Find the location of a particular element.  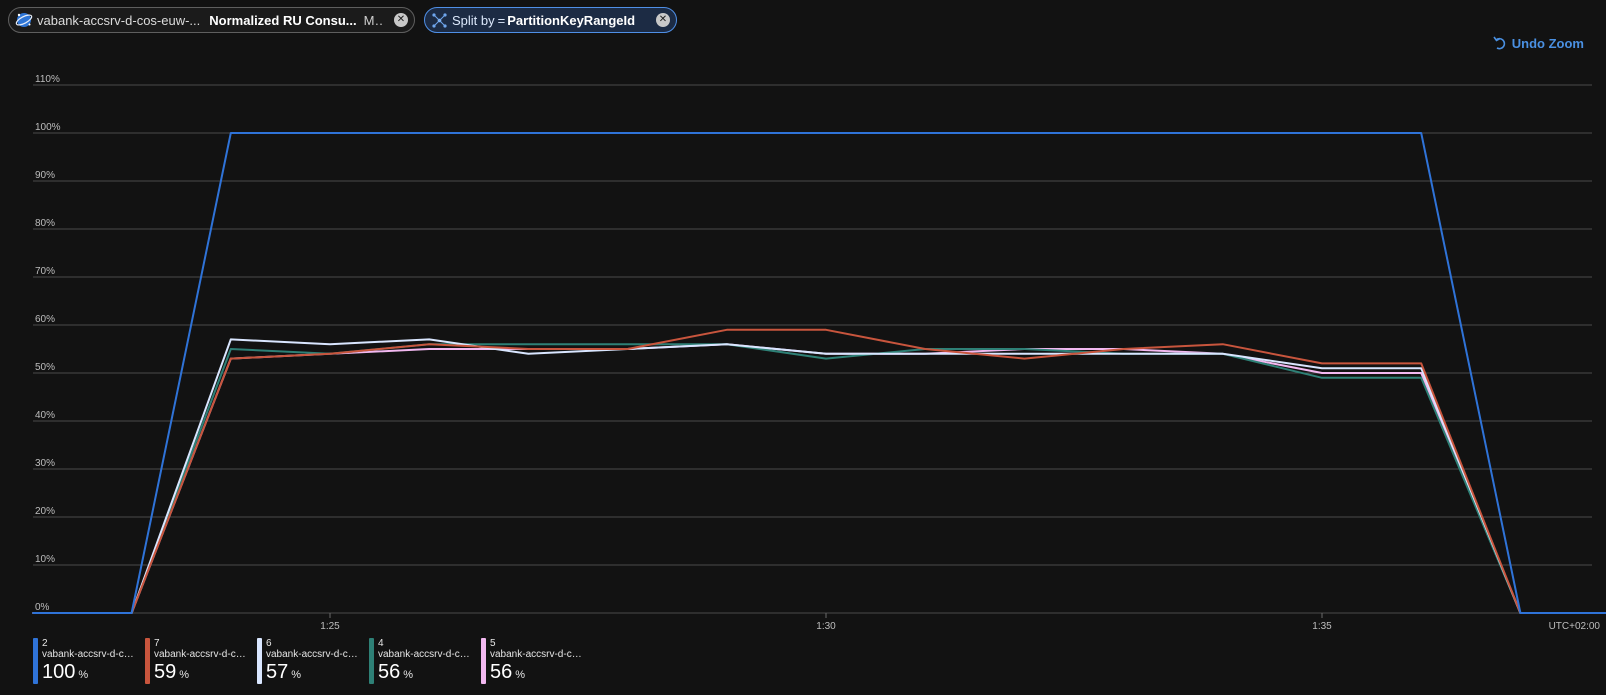

y-tick-label: 20% is located at coordinates (45, 511).